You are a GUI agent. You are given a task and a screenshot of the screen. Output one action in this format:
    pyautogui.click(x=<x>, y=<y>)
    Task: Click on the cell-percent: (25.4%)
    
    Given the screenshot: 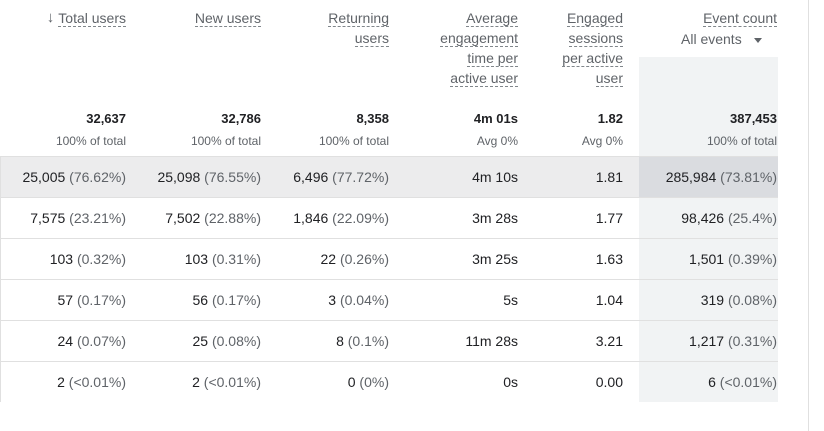 What is the action you would take?
    pyautogui.click(x=750, y=218)
    